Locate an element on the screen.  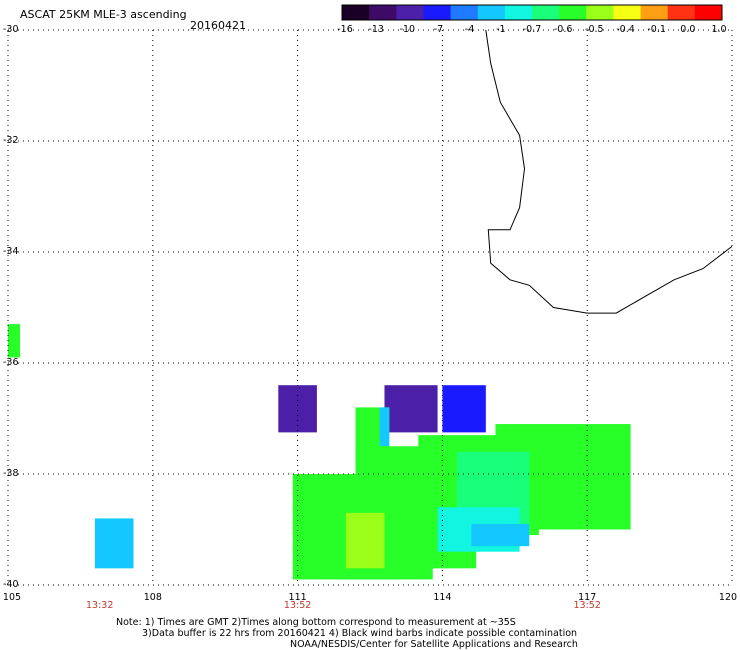
coastline is located at coordinates (609, 171).